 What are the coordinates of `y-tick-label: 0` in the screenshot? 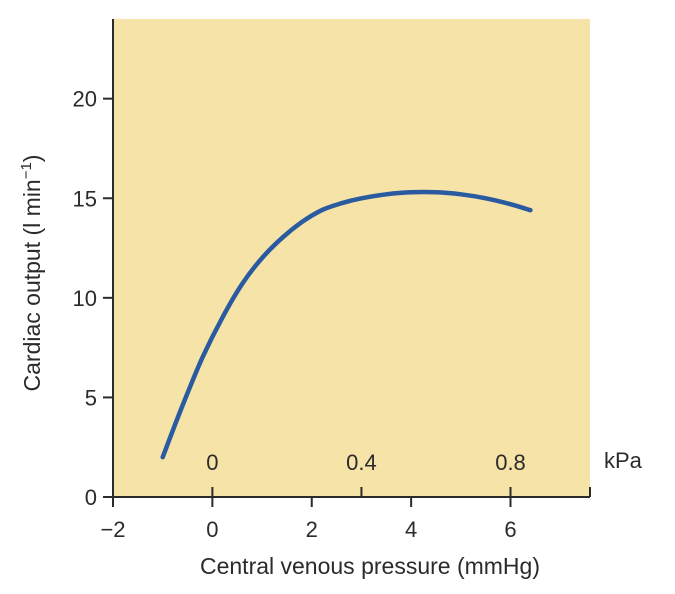 It's located at (91, 497).